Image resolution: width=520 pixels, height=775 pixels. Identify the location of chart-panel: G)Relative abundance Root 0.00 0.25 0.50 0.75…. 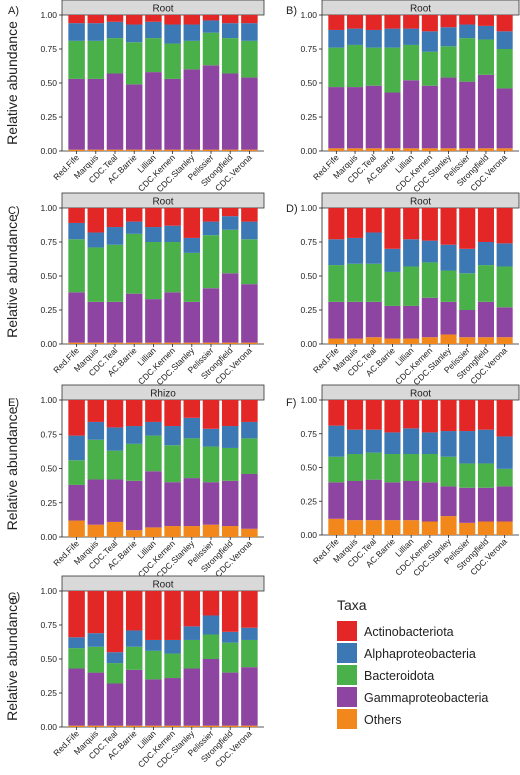
(134, 672).